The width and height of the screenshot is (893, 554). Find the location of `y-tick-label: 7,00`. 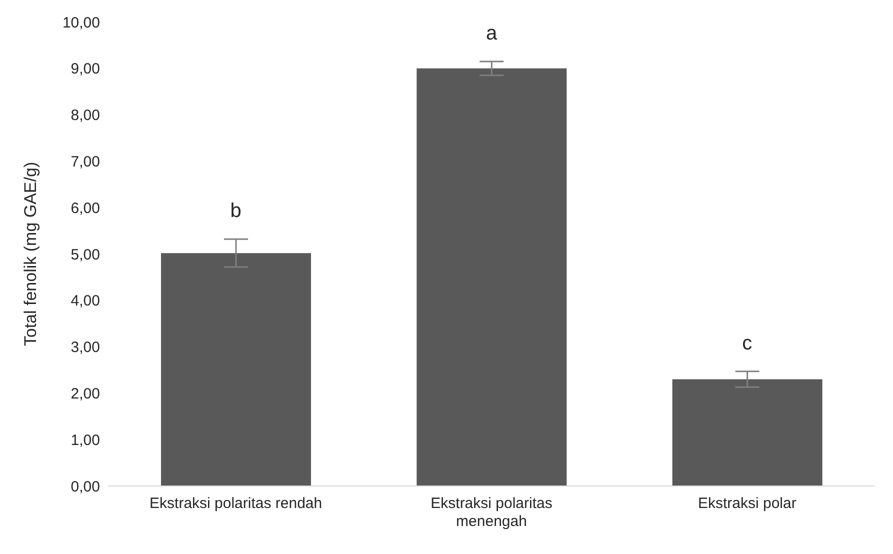

y-tick-label: 7,00 is located at coordinates (85, 162).